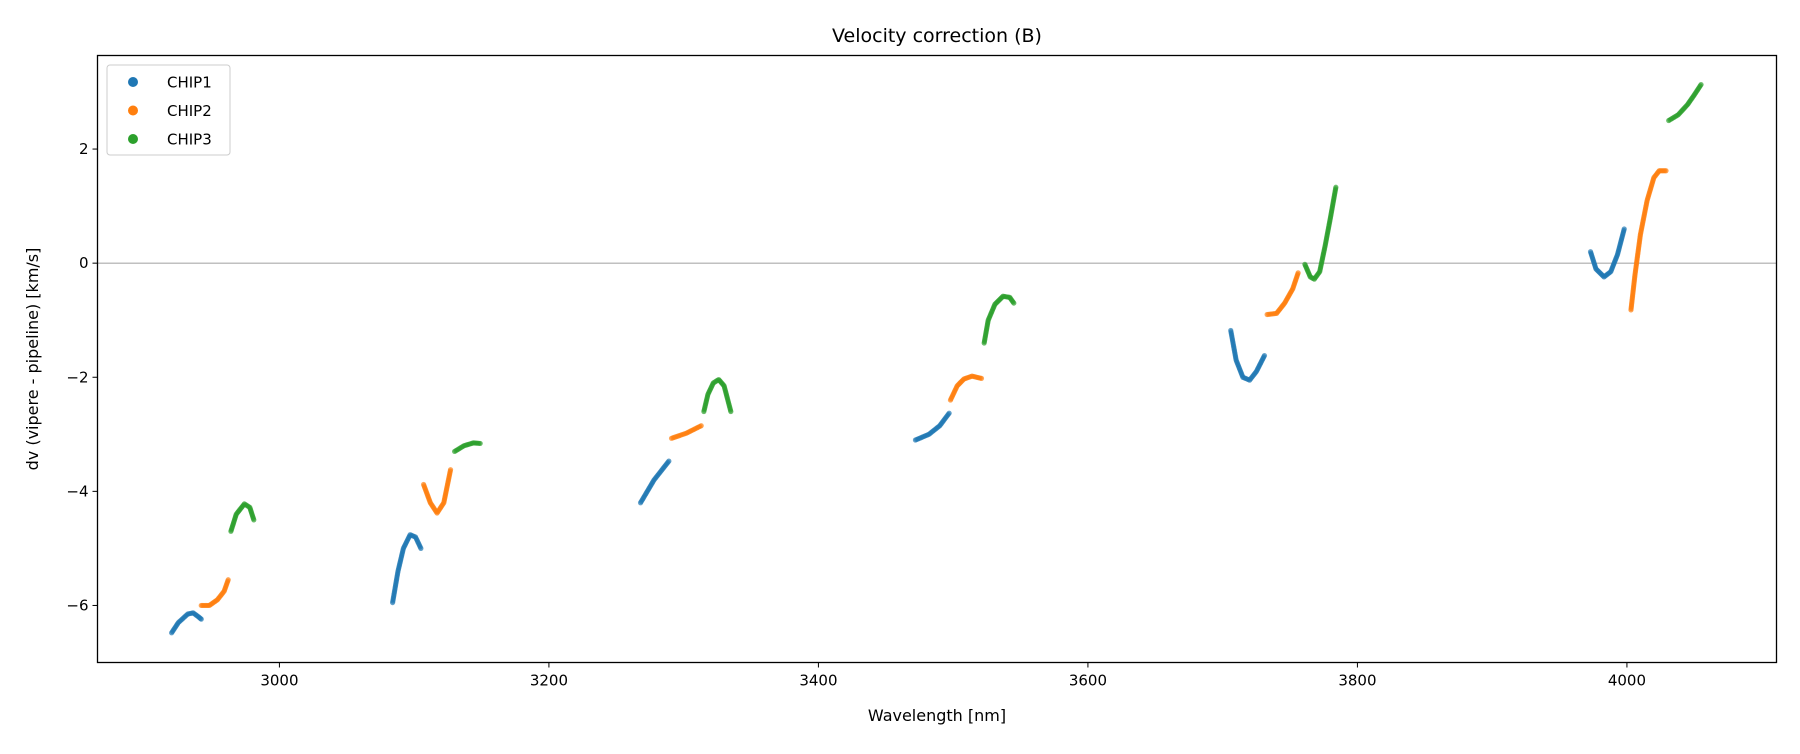 The image size is (1800, 754). Describe the element at coordinates (84, 263) in the screenshot. I see `y-tick-label: 0` at that location.